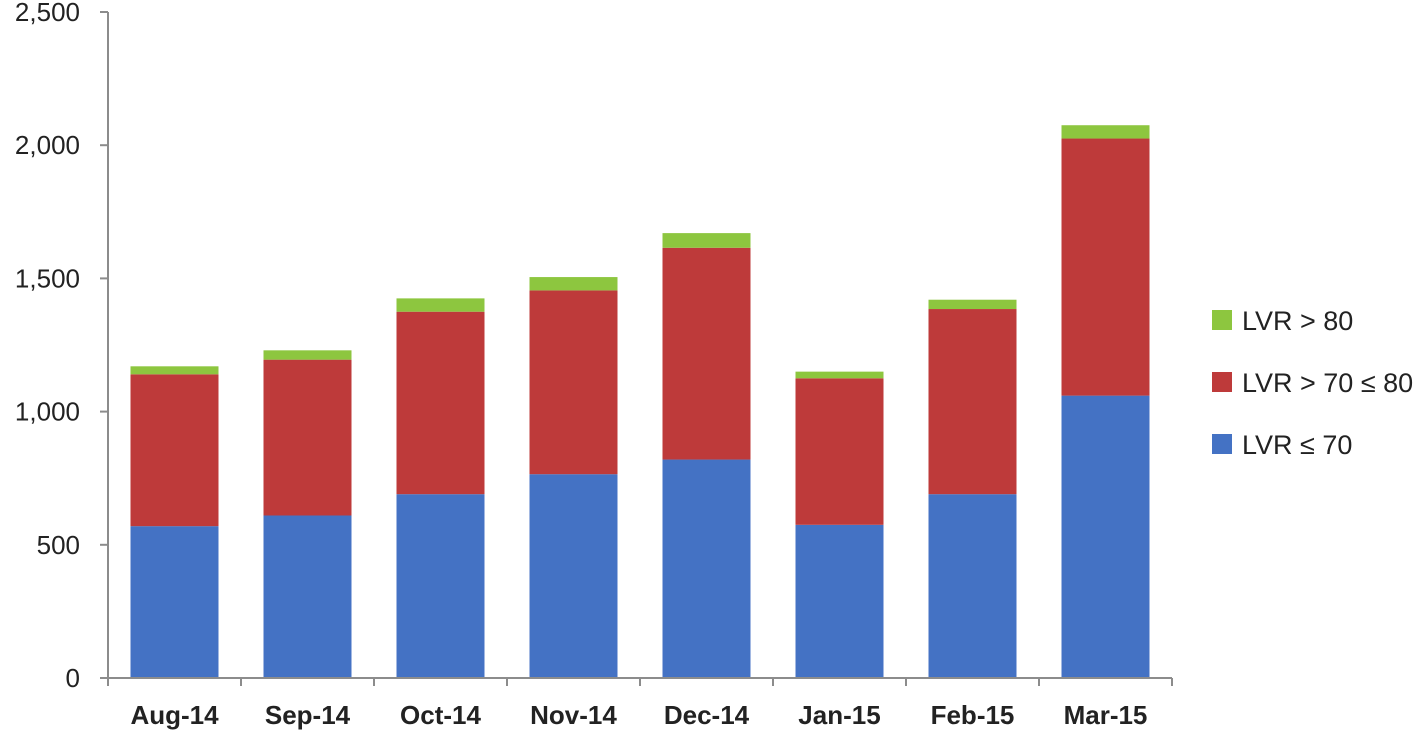 The image size is (1427, 745). Describe the element at coordinates (58, 545) in the screenshot. I see `y-tick-label: 500` at that location.